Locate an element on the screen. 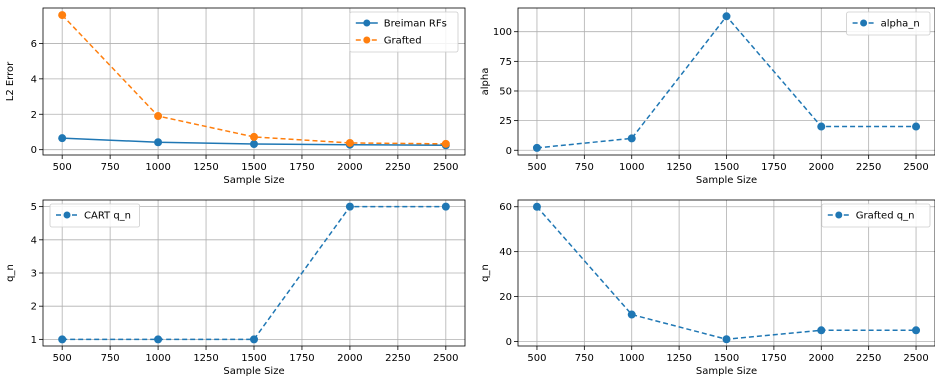 The height and width of the screenshot is (386, 935). y-tick-label: 40 is located at coordinates (505, 252).